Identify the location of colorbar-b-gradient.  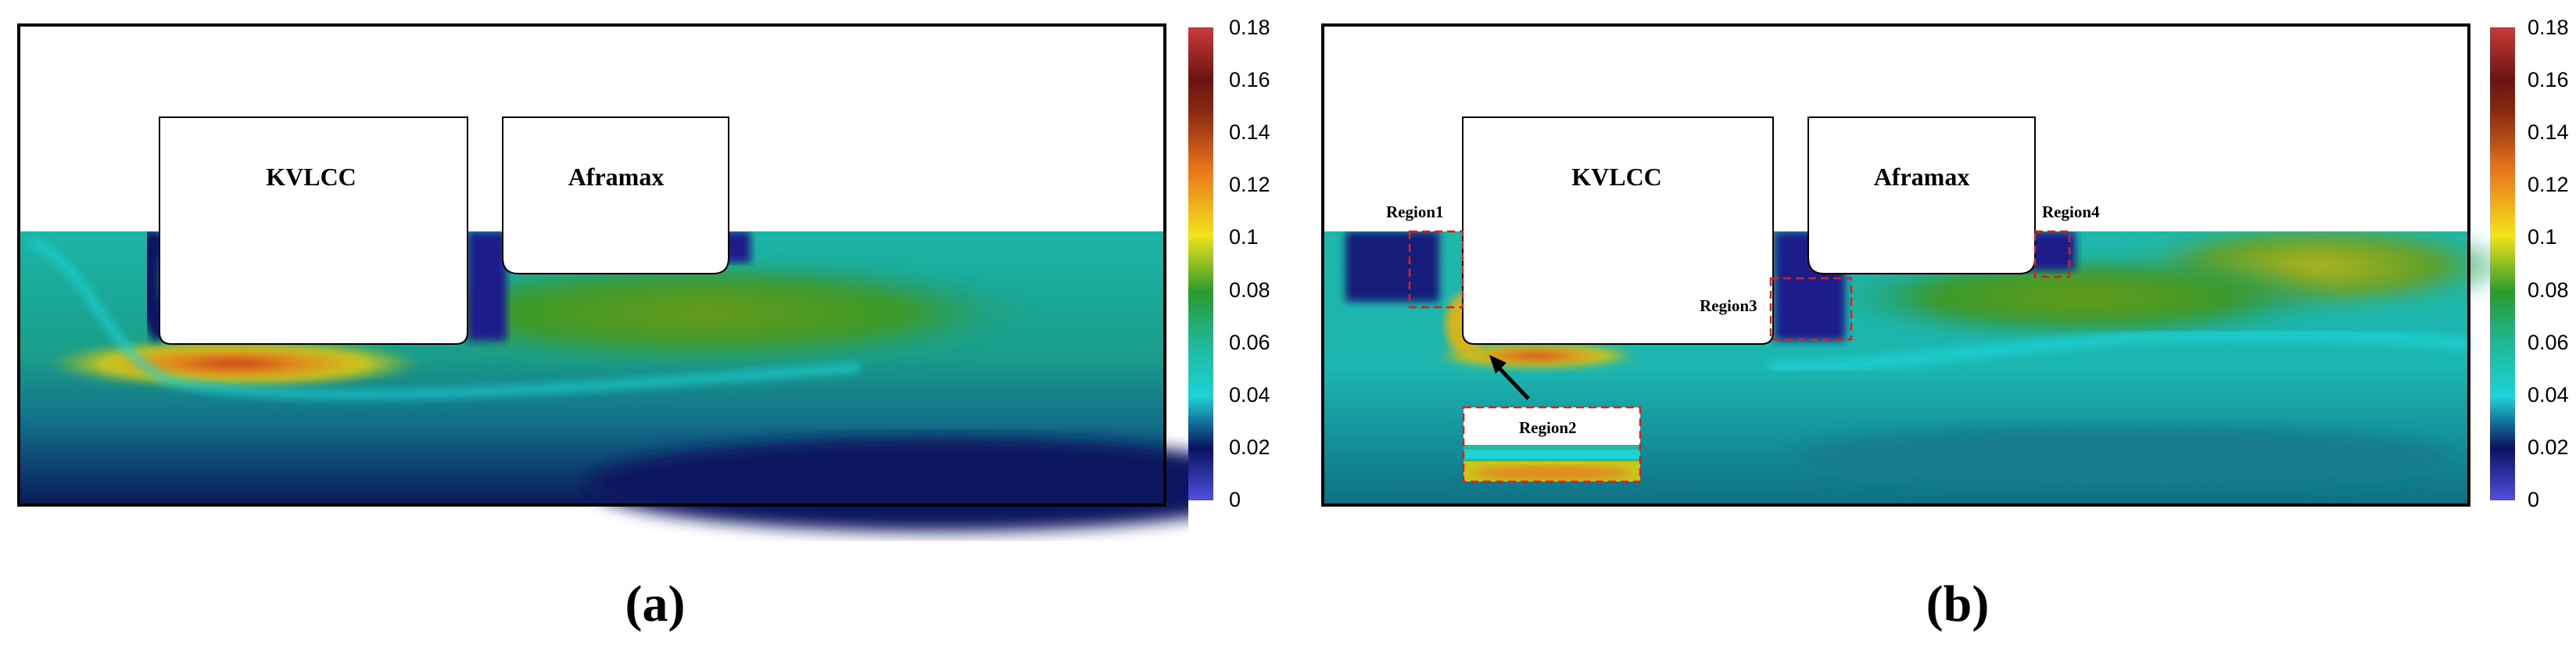
(2502, 263).